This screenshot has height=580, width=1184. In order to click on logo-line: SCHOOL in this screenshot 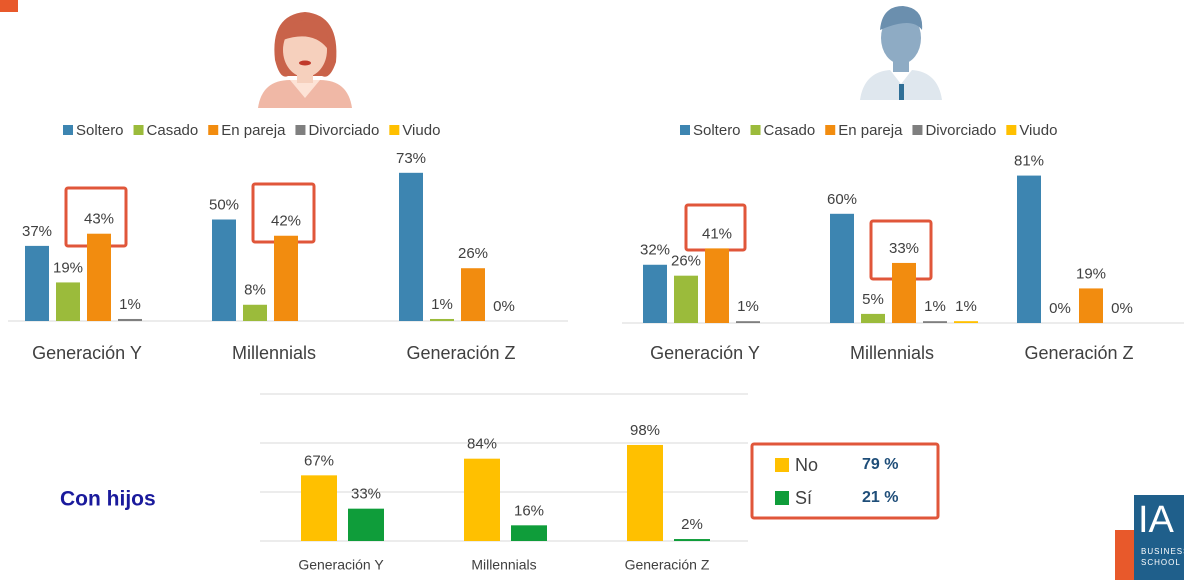, I will do `click(1161, 562)`.